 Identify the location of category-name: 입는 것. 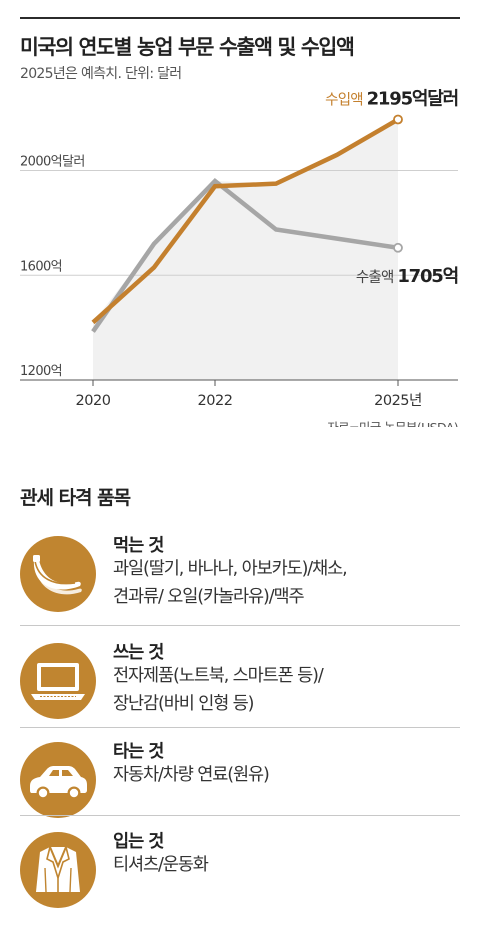
(138, 842).